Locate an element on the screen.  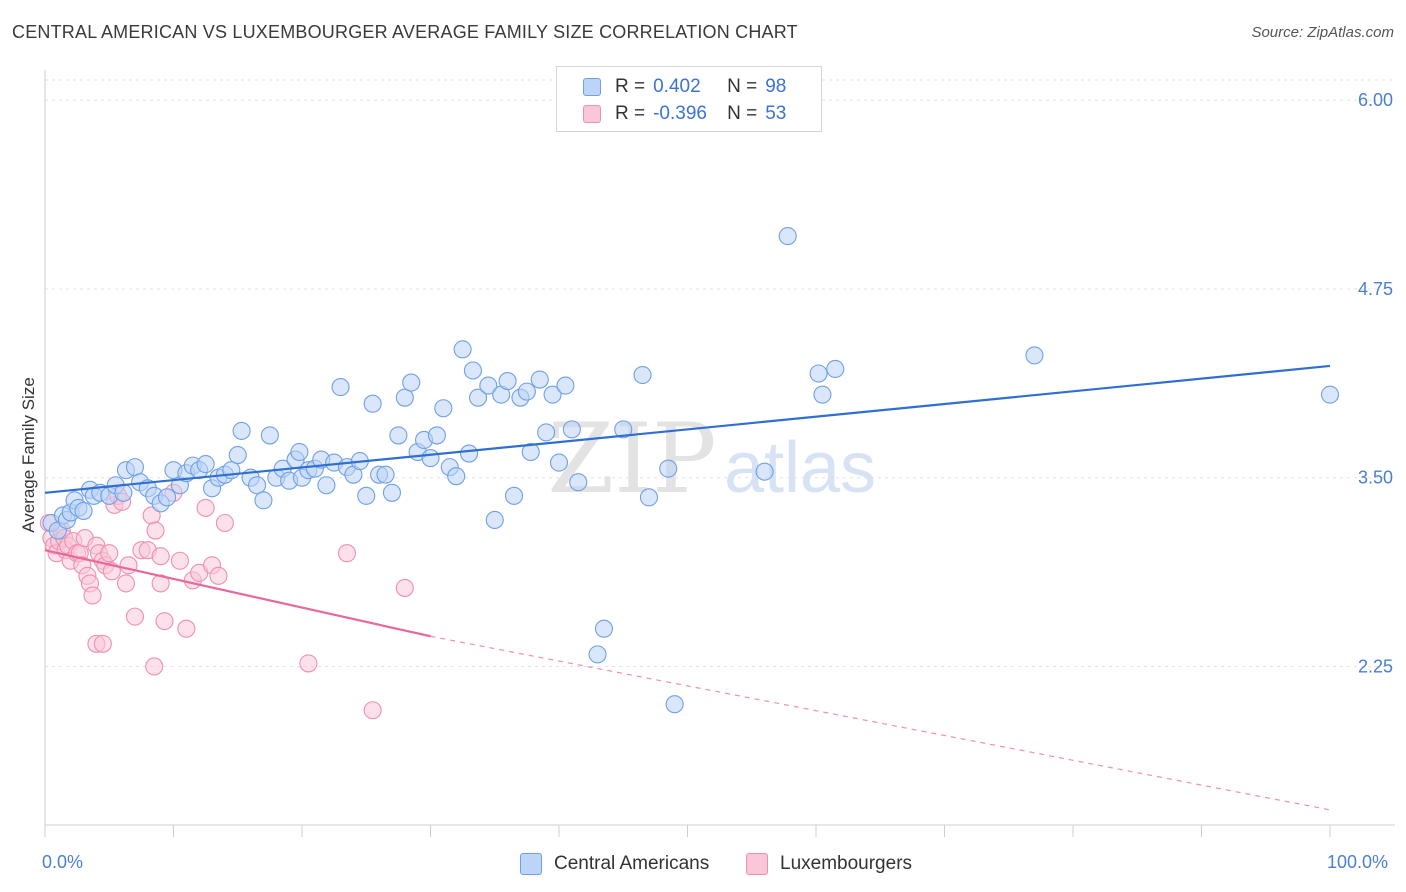
bottom-legend-central-americans: Central Americans is located at coordinates (614, 864).